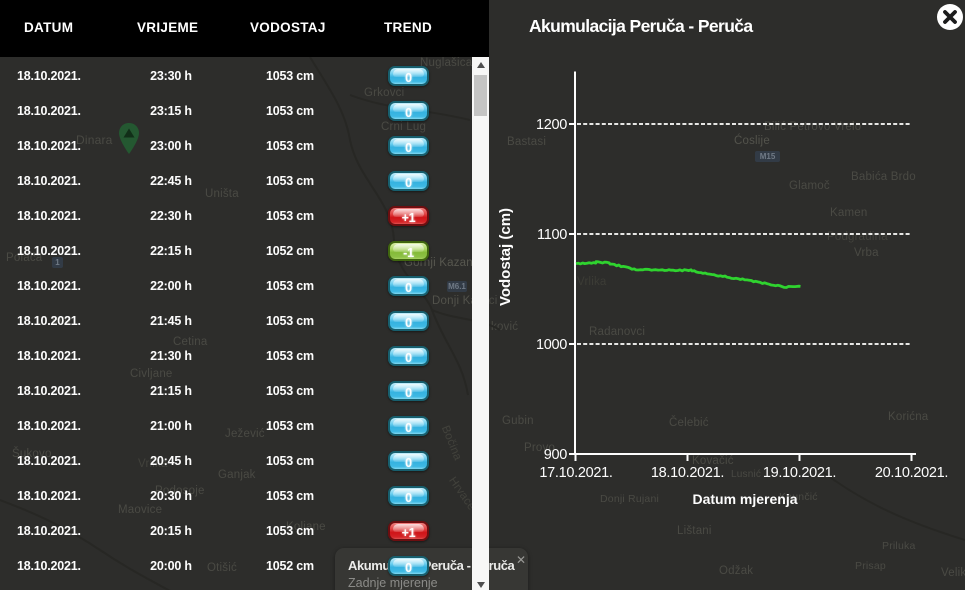 This screenshot has width=965, height=590. What do you see at coordinates (744, 499) in the screenshot?
I see `svg-text: Datum mjerenja` at bounding box center [744, 499].